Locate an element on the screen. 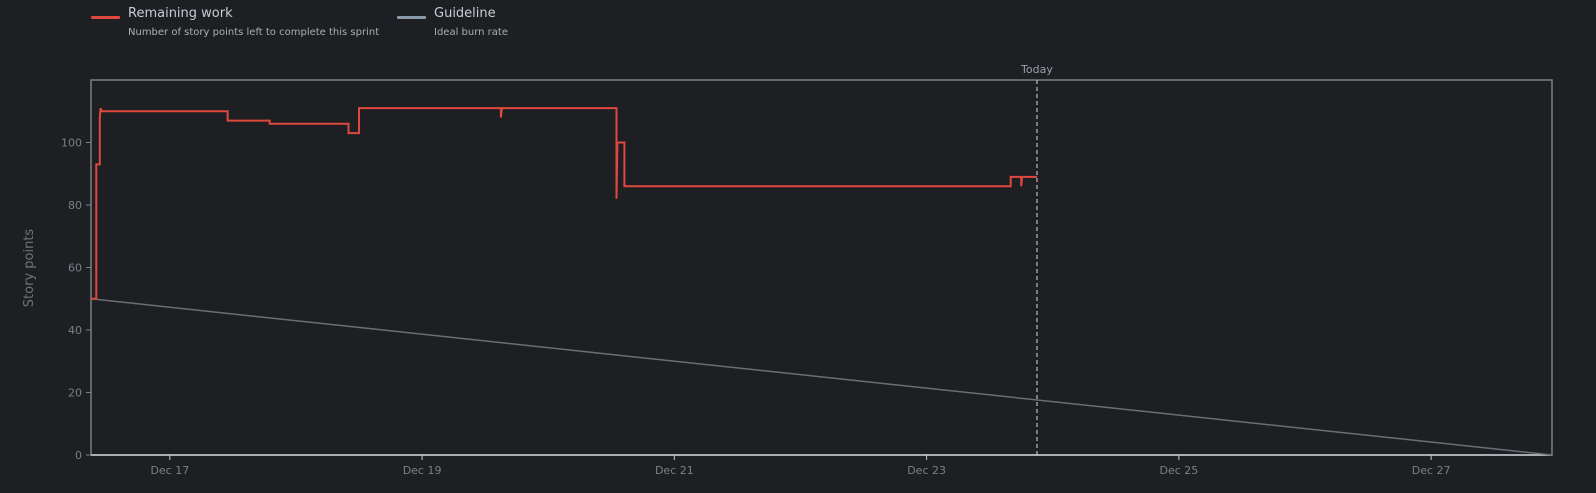  x-tick-label: Dec 21 is located at coordinates (674, 470).